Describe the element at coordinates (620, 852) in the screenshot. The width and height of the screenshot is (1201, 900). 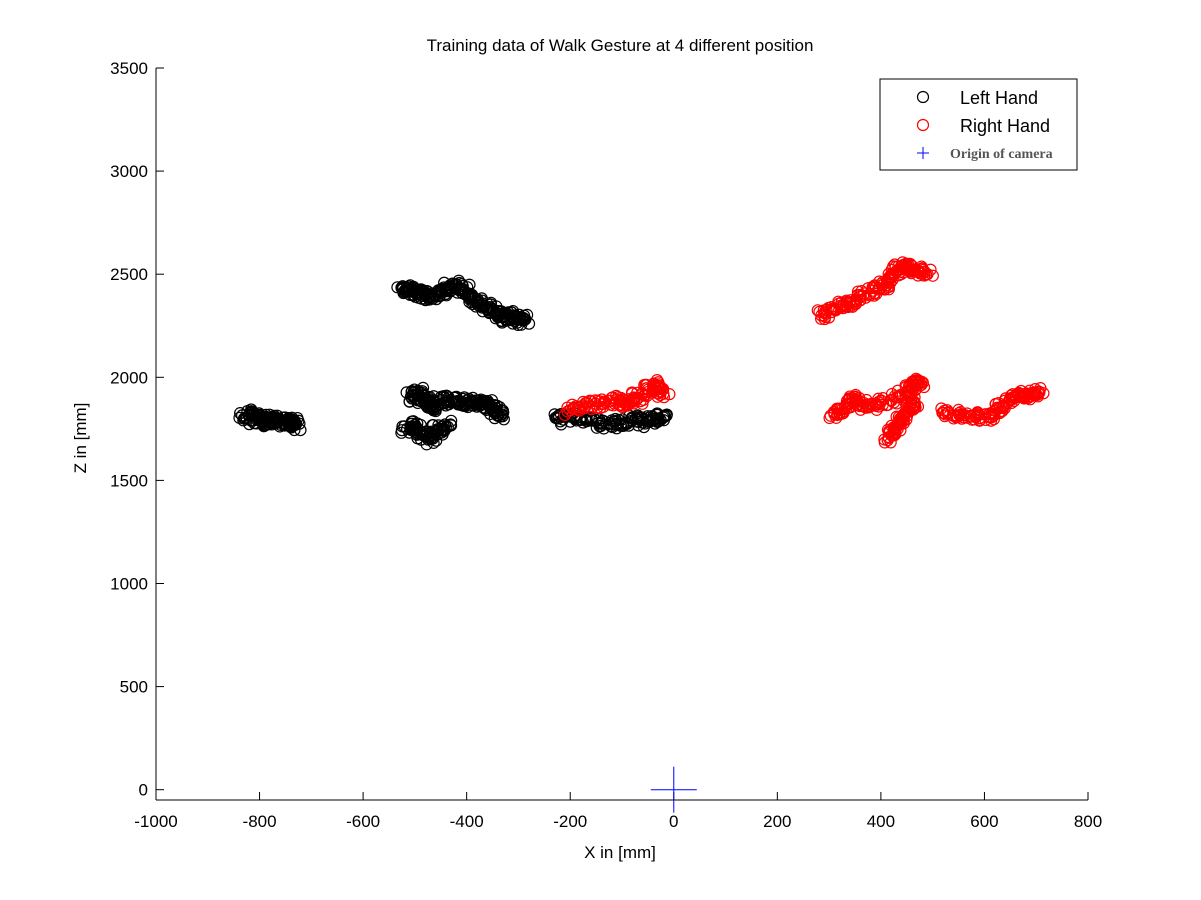
I see `x-axis-label: X in [mm]` at that location.